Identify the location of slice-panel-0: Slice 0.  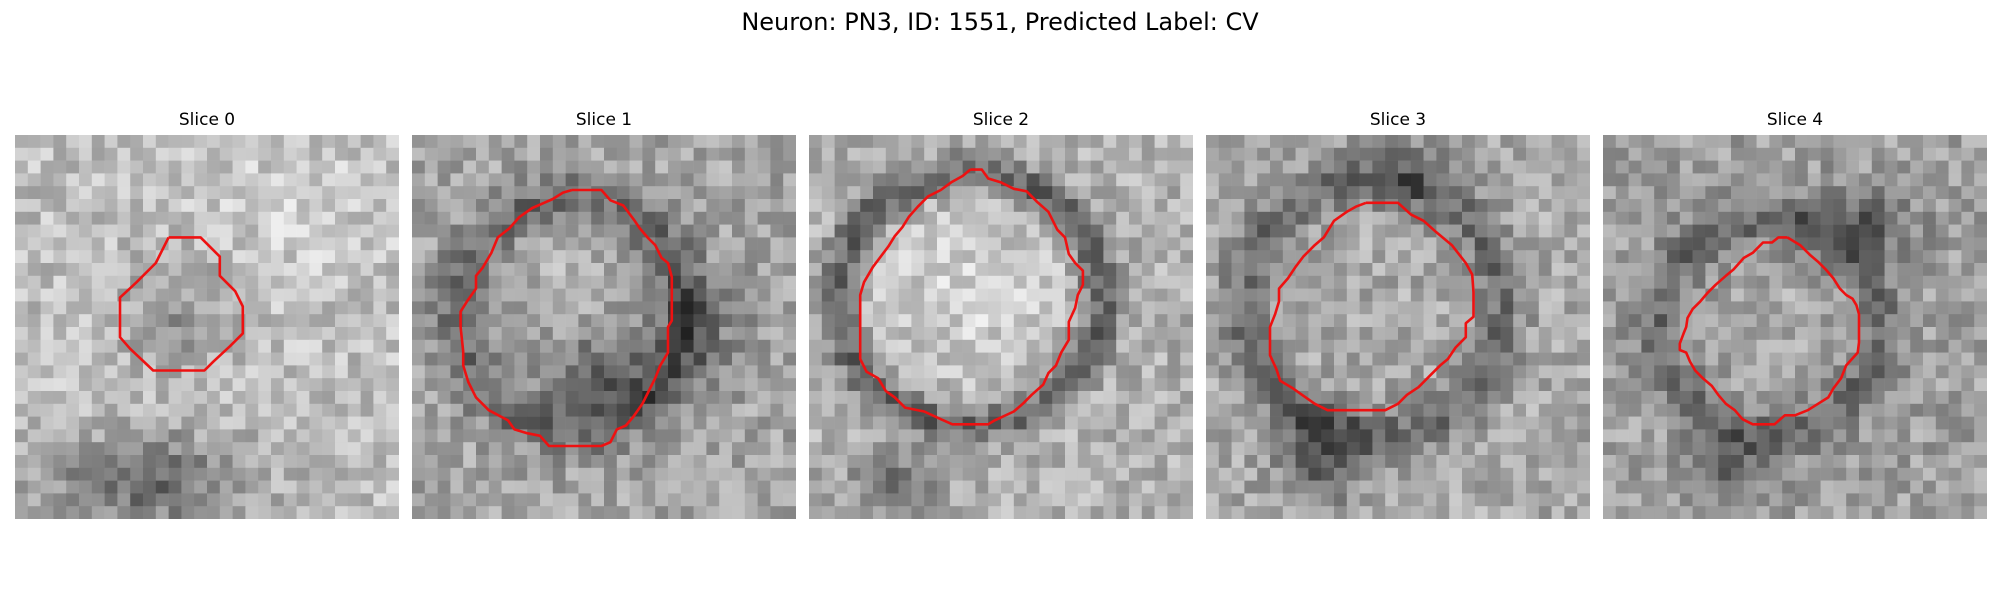
(207, 313).